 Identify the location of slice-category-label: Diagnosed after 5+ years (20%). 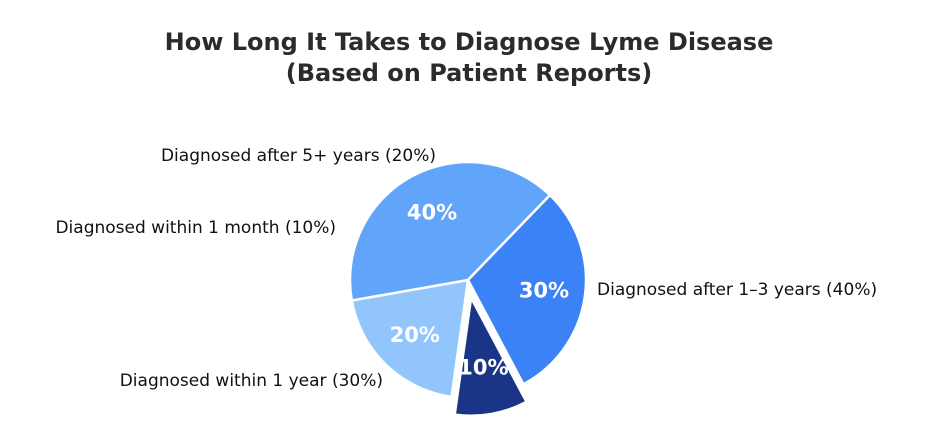
(298, 156).